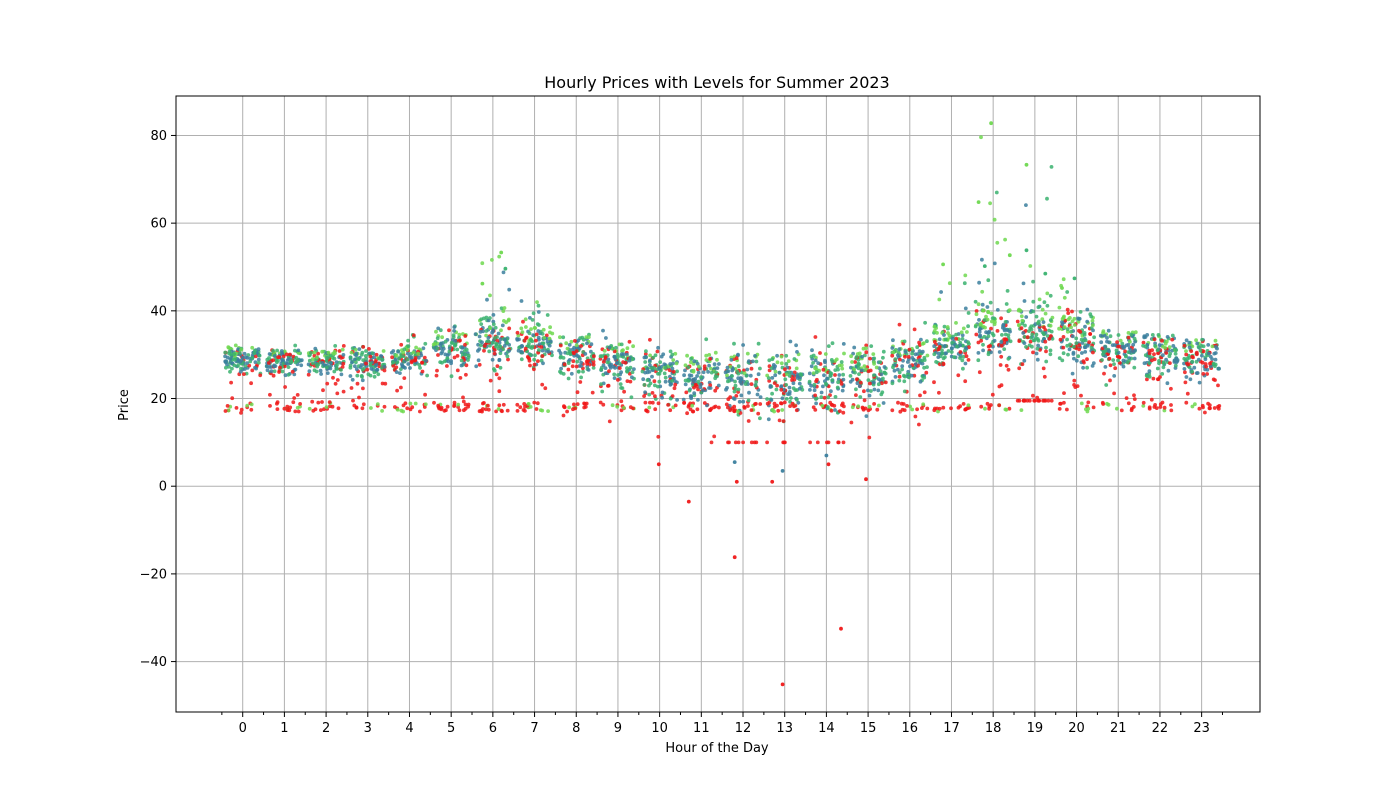 The width and height of the screenshot is (1400, 800). I want to click on x-axis-ticks: 0 1 2 3 4 5 6 7 8 9 10 11 12 13 14 15 16 17 18 19 20 21 22 23, so click(722, 724).